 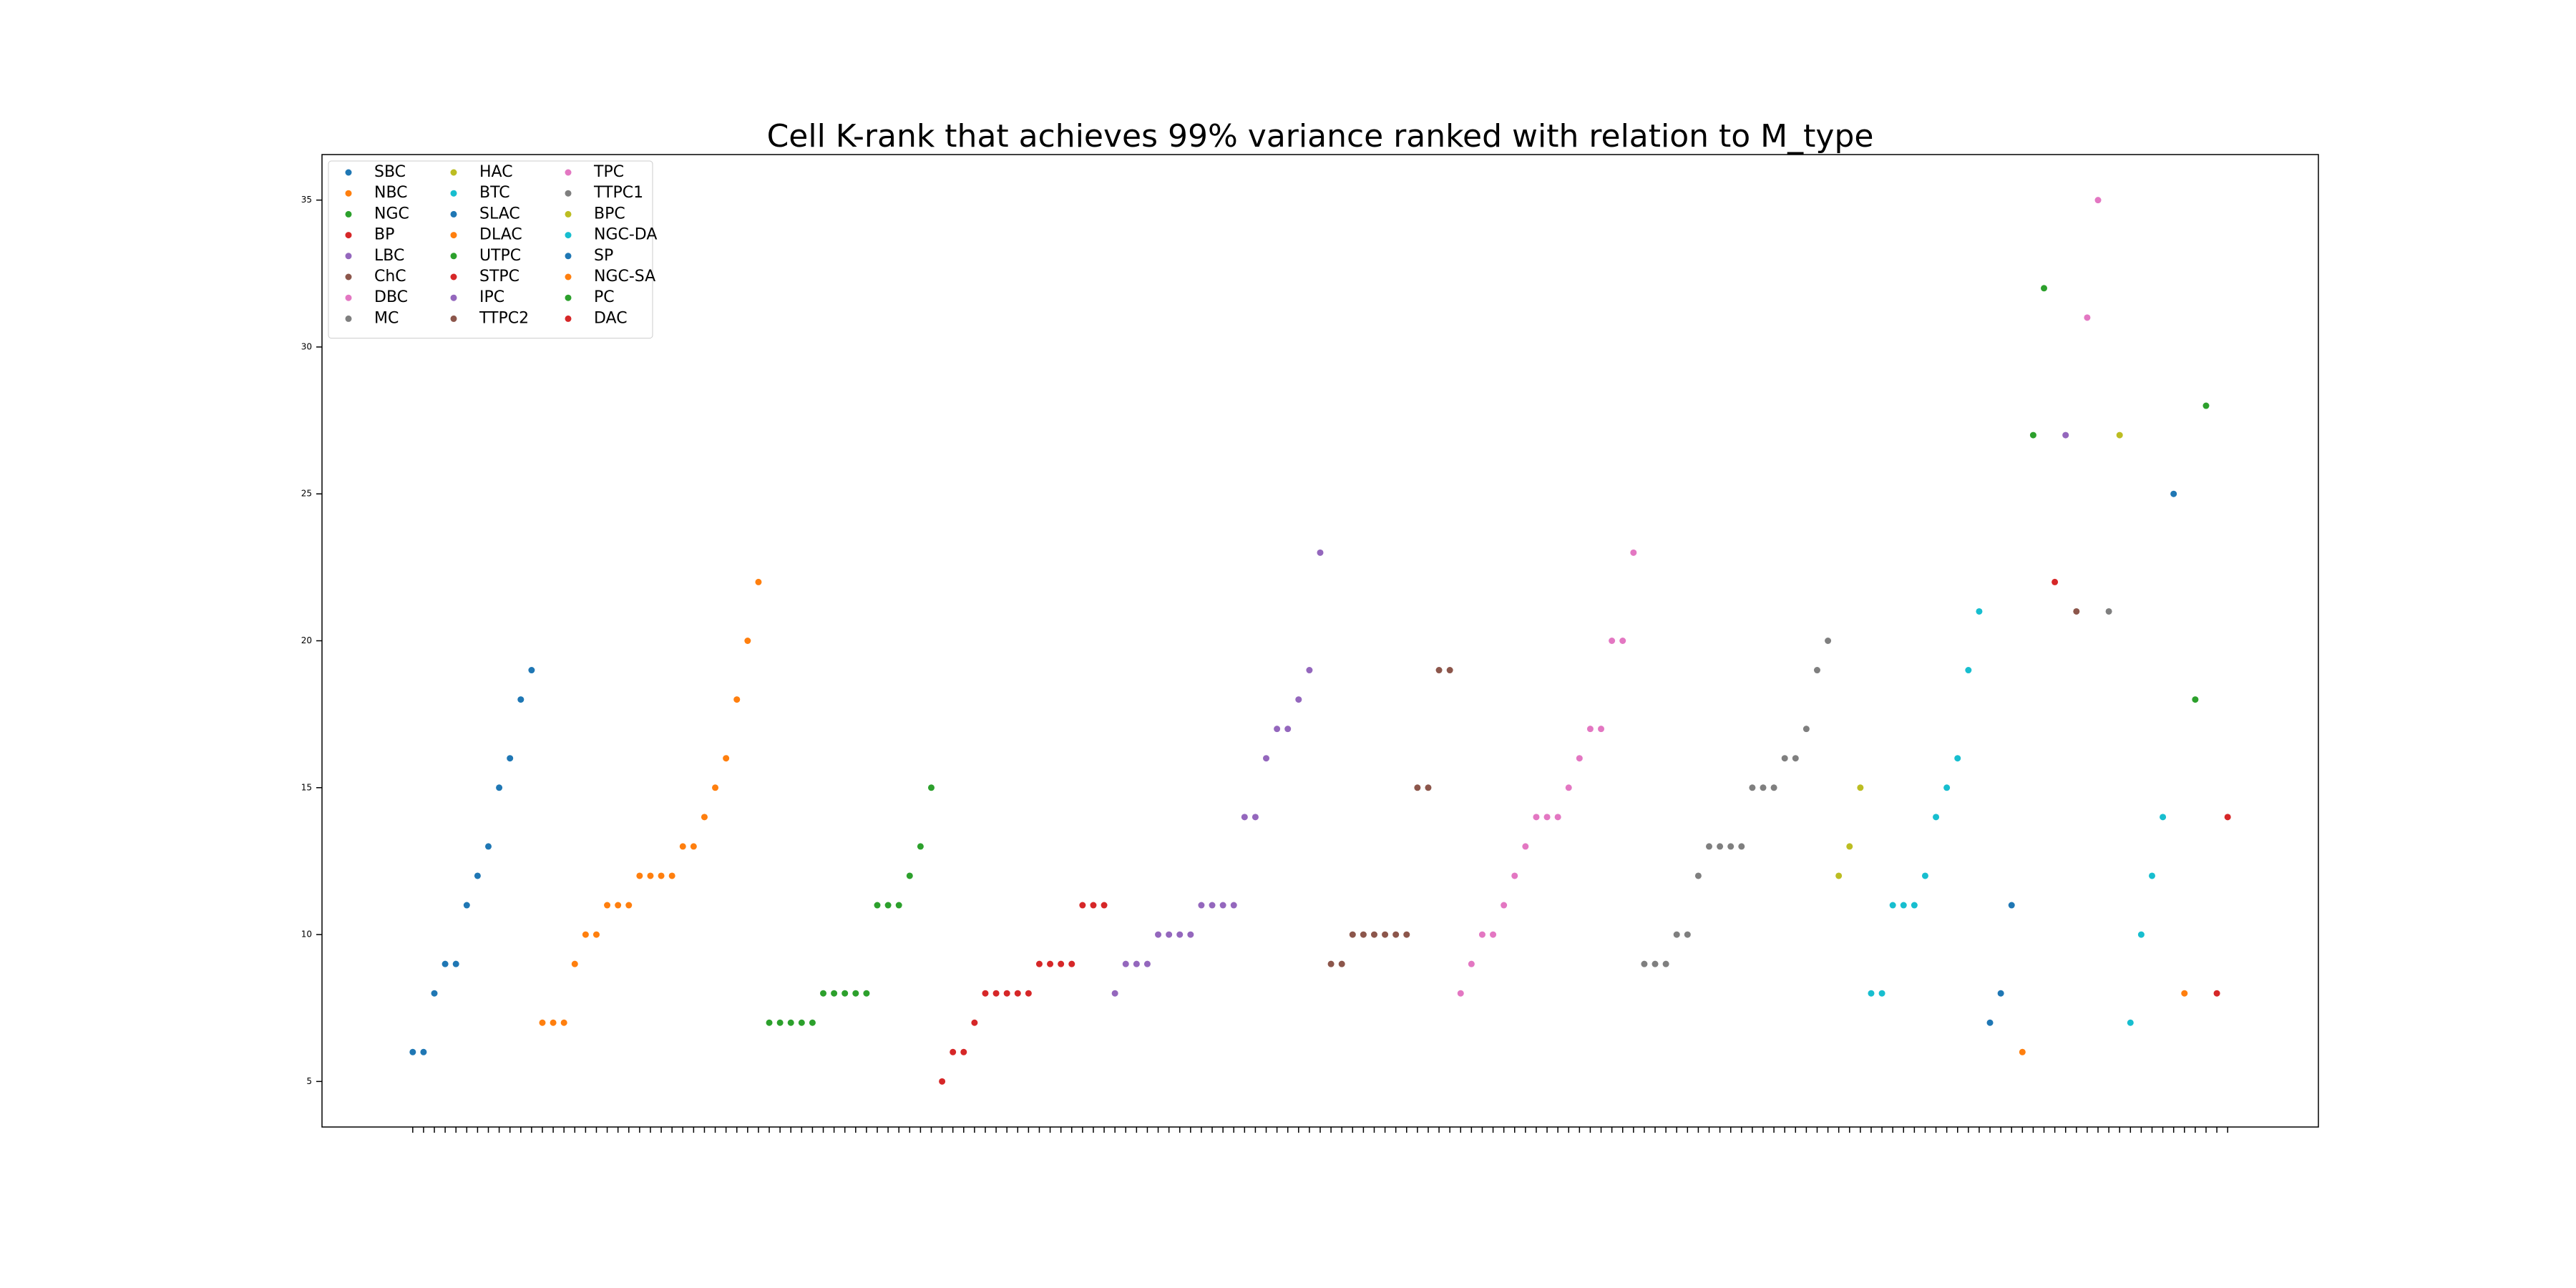 What do you see at coordinates (500, 235) in the screenshot?
I see `legend-label: DLAC` at bounding box center [500, 235].